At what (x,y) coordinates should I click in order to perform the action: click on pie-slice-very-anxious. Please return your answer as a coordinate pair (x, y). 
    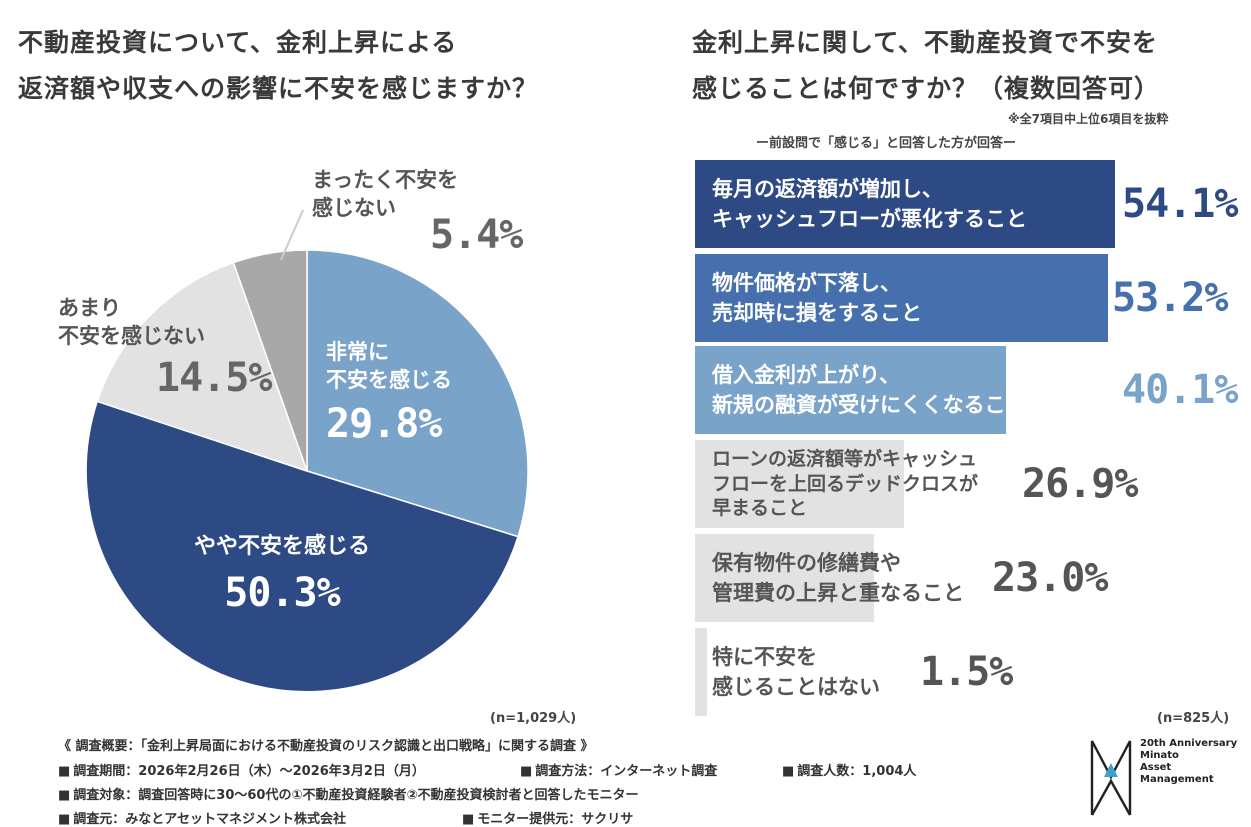
    Looking at the image, I should click on (417, 393).